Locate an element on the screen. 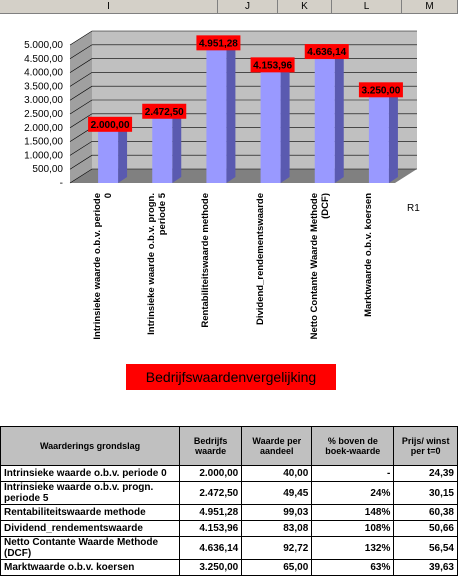 Image resolution: width=458 pixels, height=576 pixels. y-tick-label: 1.500,00 is located at coordinates (43, 142).